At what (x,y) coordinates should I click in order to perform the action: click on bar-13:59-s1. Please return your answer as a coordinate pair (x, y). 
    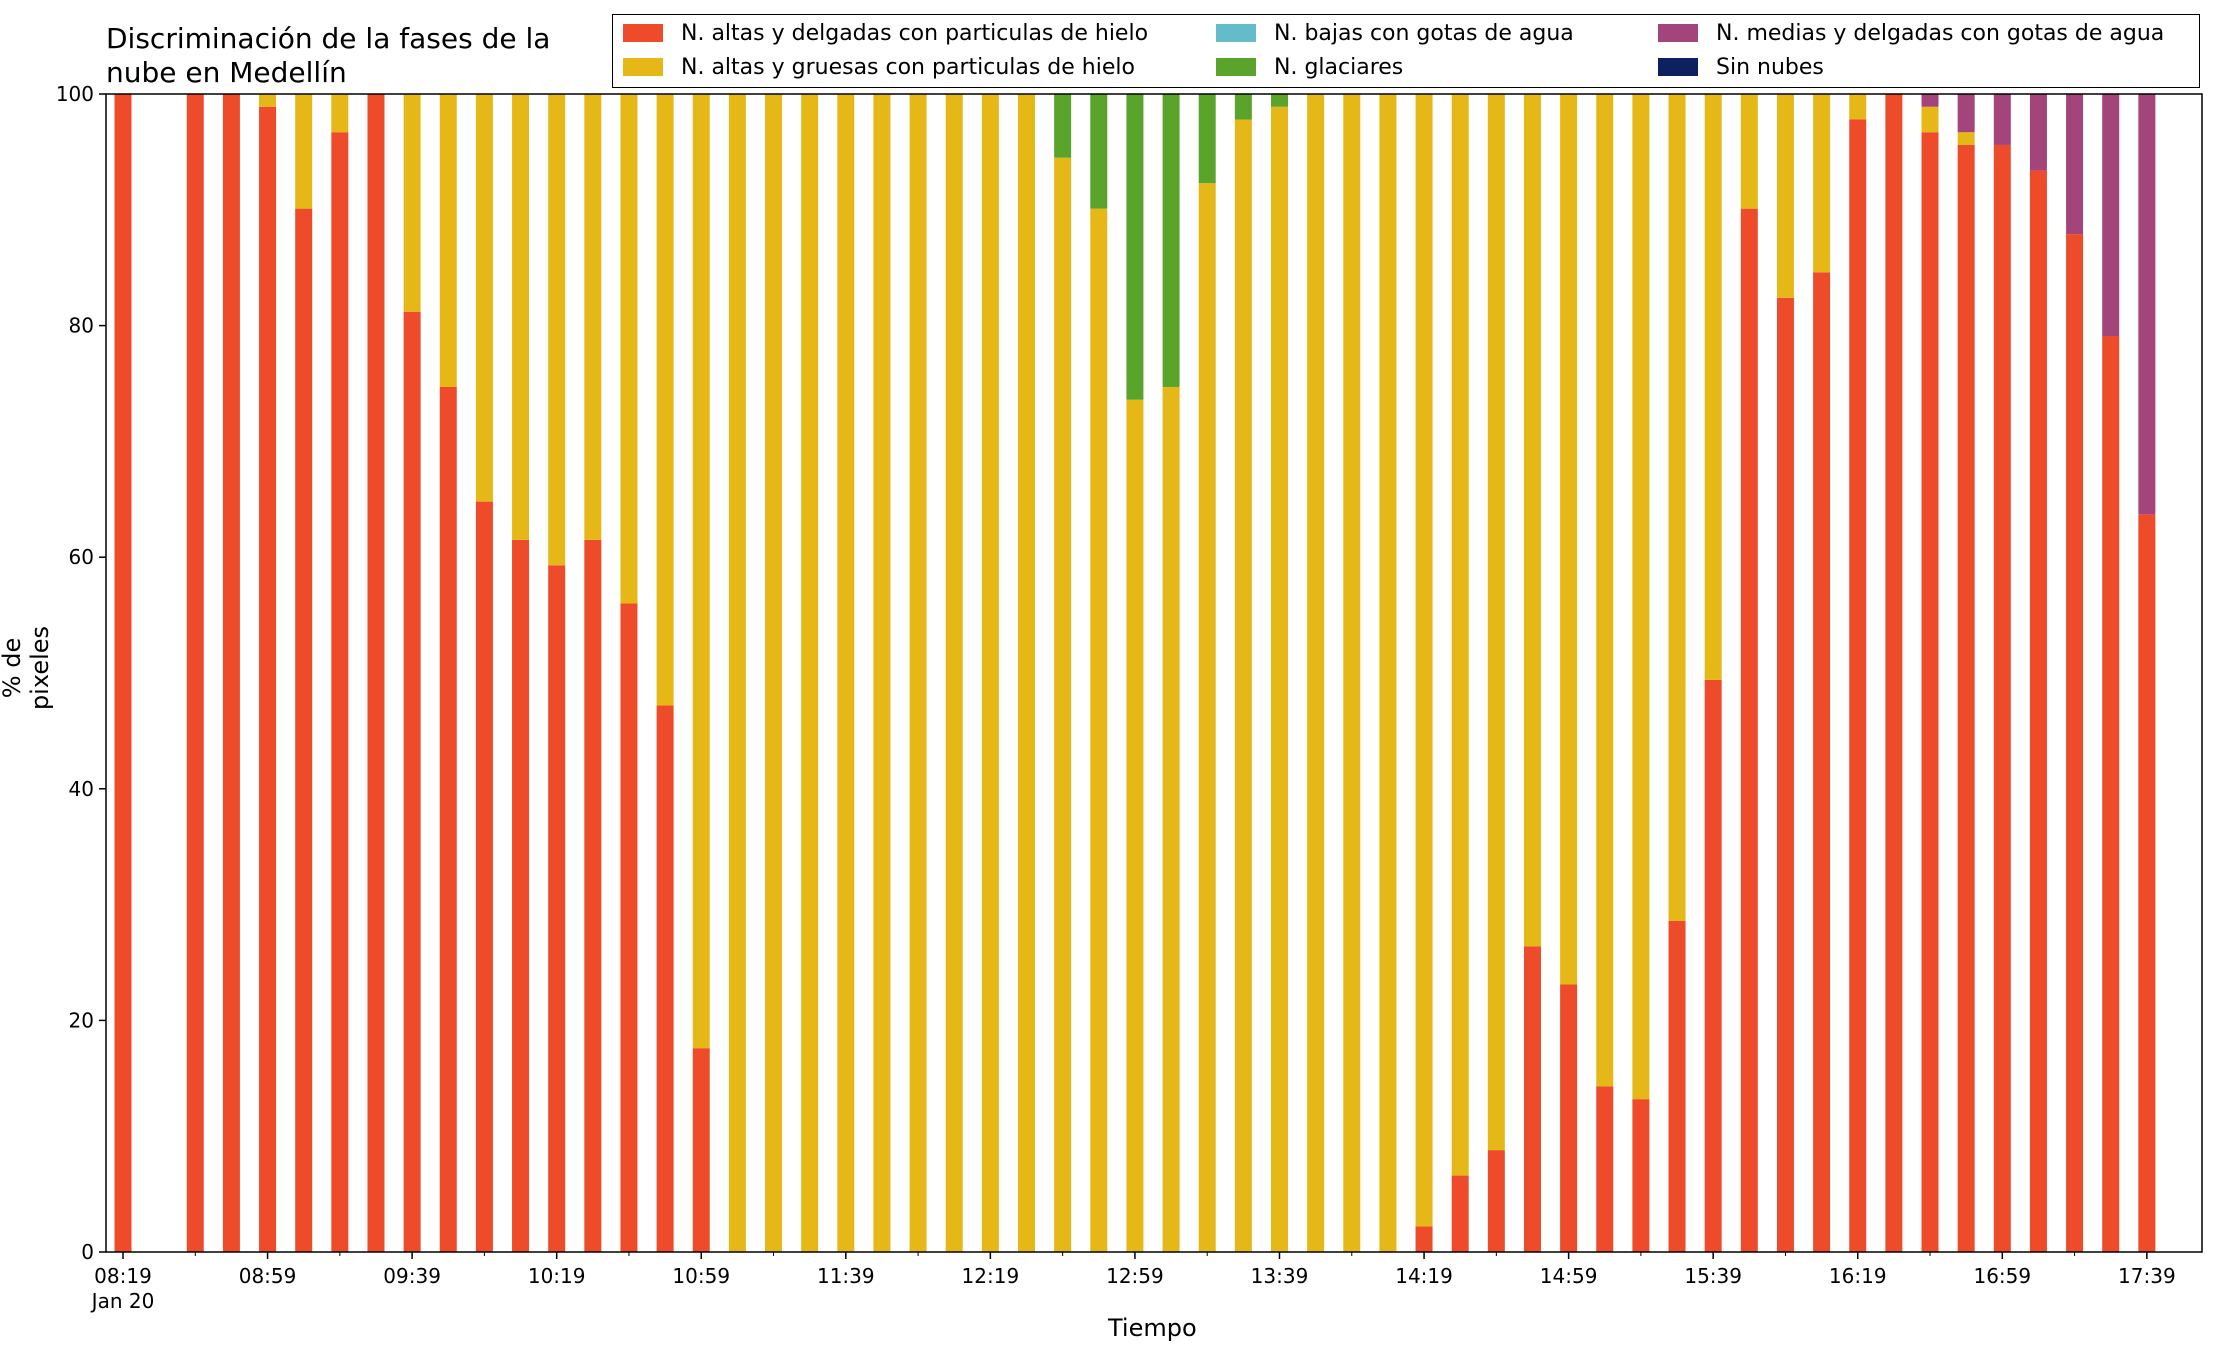
    Looking at the image, I should click on (1352, 673).